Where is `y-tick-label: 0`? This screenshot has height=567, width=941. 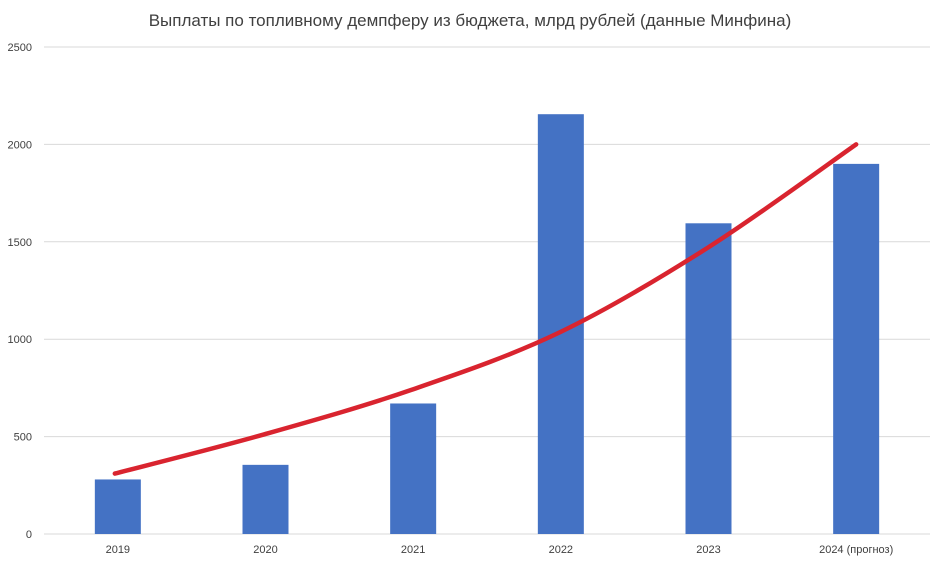 y-tick-label: 0 is located at coordinates (29, 535).